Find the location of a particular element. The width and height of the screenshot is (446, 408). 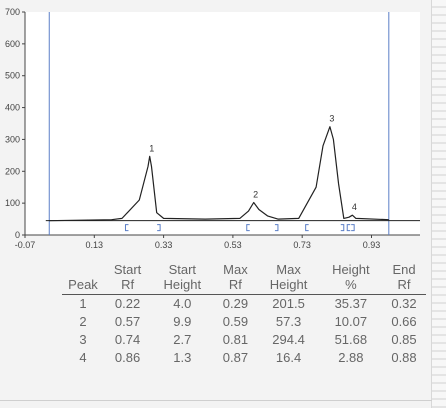

y-tick-label: 300 is located at coordinates (12, 139).